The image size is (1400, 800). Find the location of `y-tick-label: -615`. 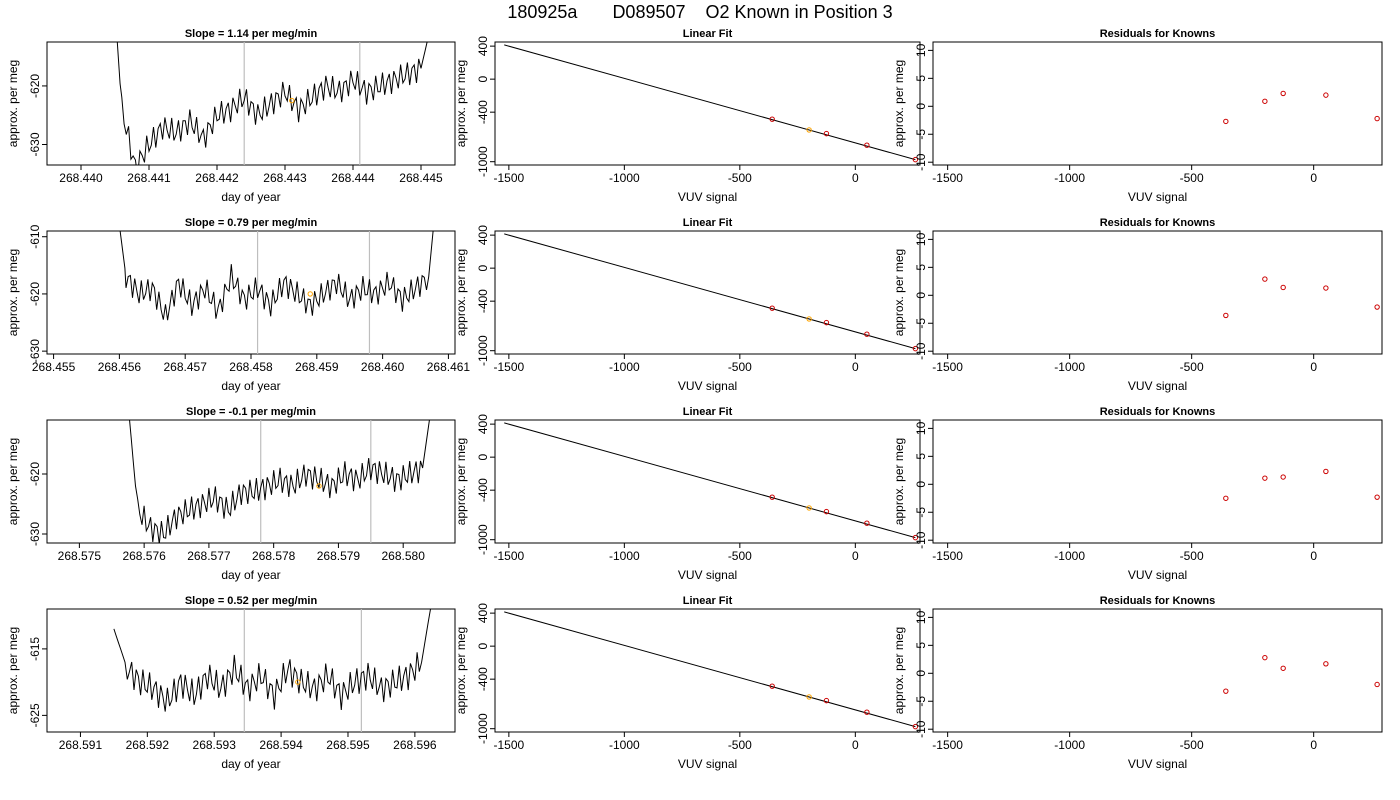

y-tick-label: -615 is located at coordinates (35, 649).